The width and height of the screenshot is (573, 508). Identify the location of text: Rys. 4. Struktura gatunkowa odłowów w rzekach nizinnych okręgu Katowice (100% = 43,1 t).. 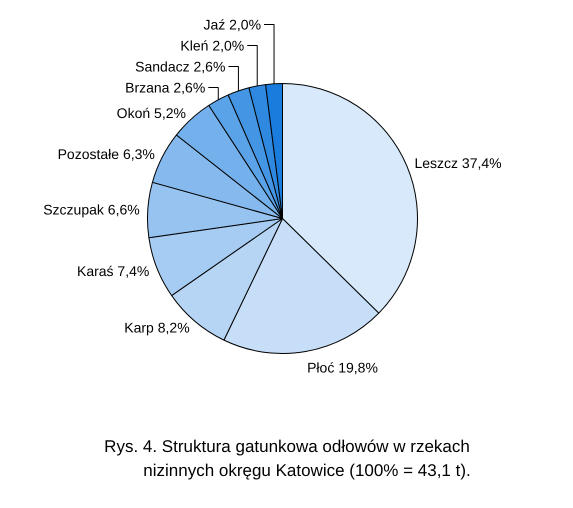
(287, 458).